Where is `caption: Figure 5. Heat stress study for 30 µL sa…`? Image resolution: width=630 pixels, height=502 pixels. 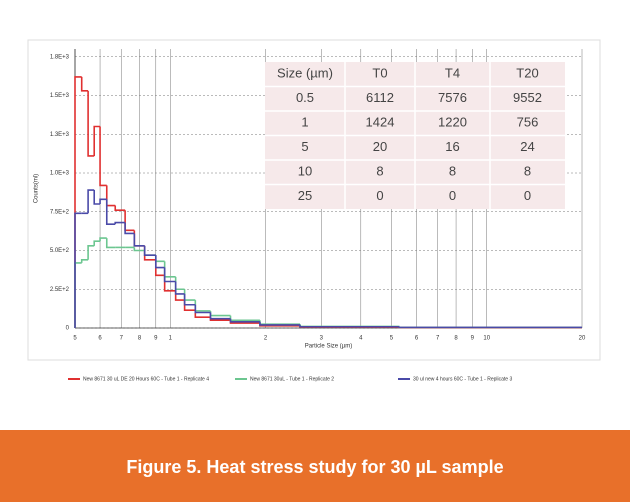 caption: Figure 5. Heat stress study for 30 µL sa… is located at coordinates (314, 467).